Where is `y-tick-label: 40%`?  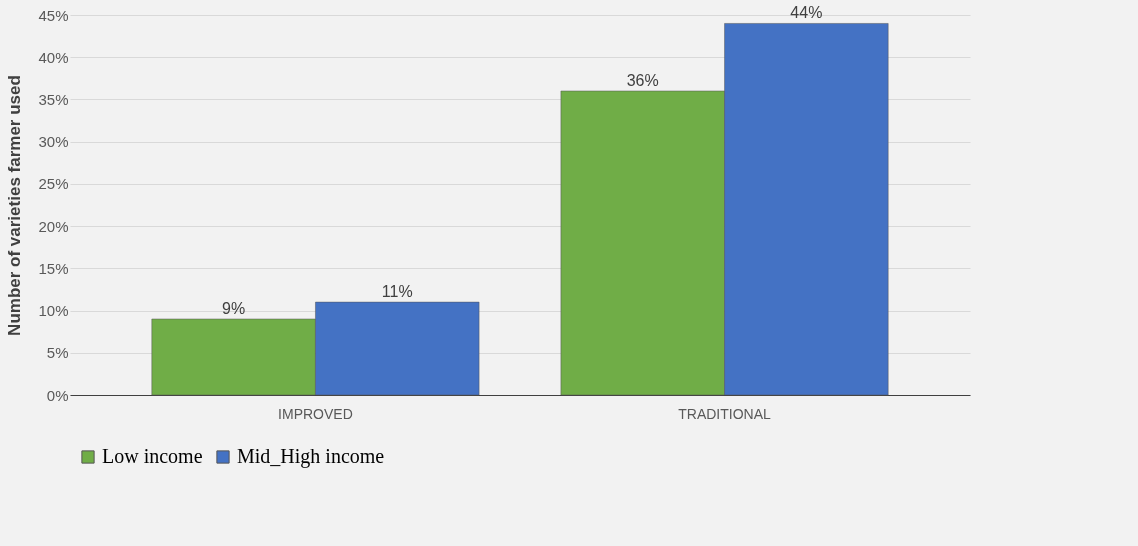 y-tick-label: 40% is located at coordinates (53, 57).